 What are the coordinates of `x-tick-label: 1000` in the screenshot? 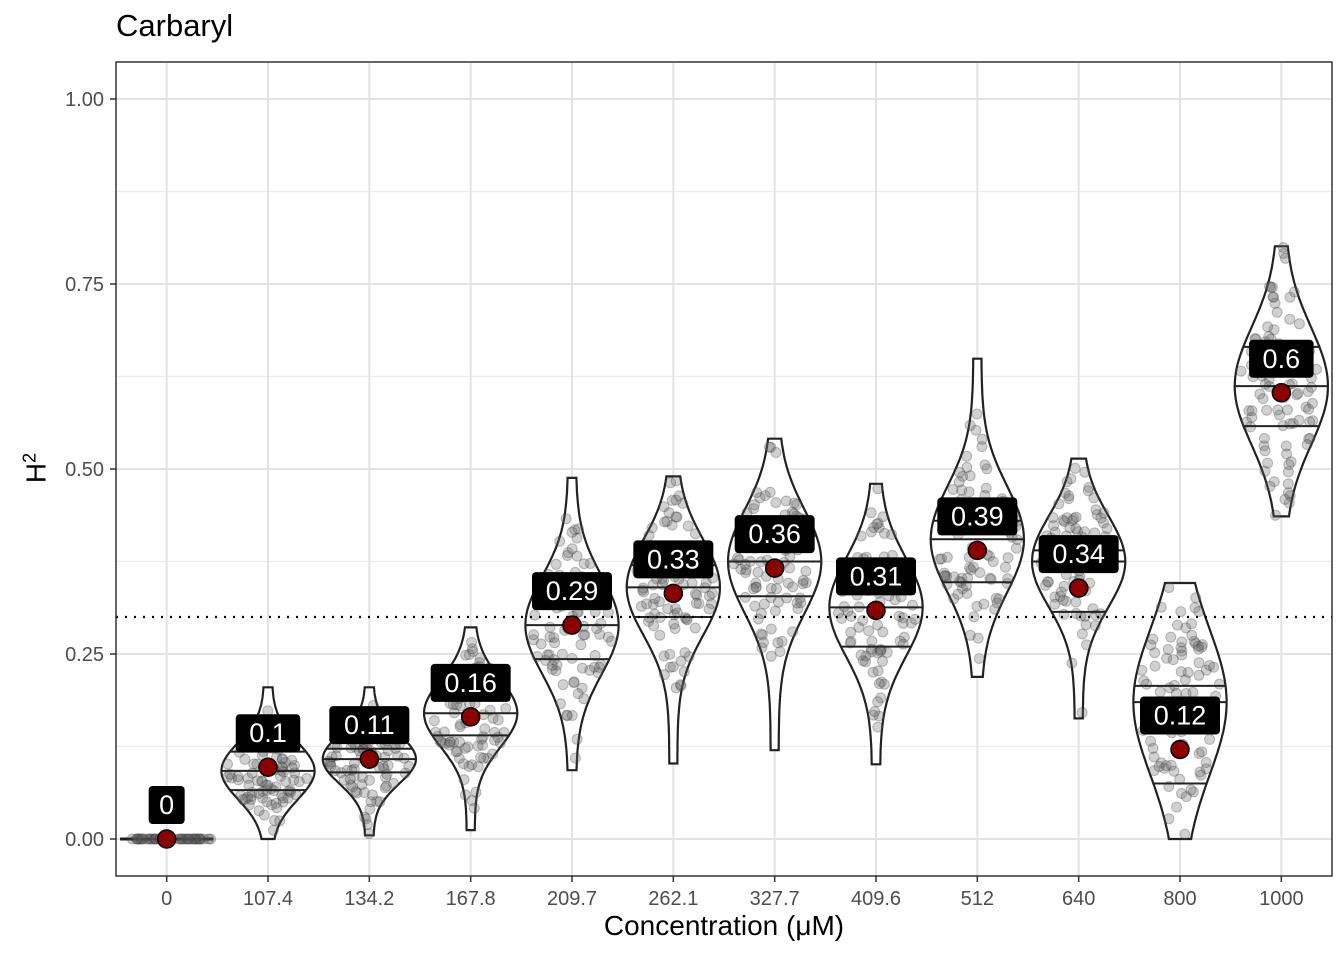 It's located at (1281, 899).